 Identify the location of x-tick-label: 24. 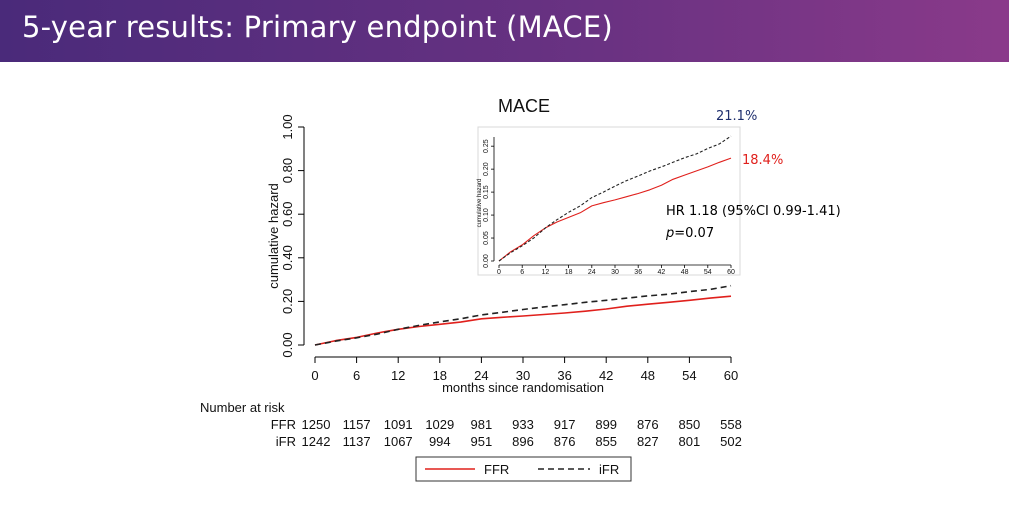
(481, 375).